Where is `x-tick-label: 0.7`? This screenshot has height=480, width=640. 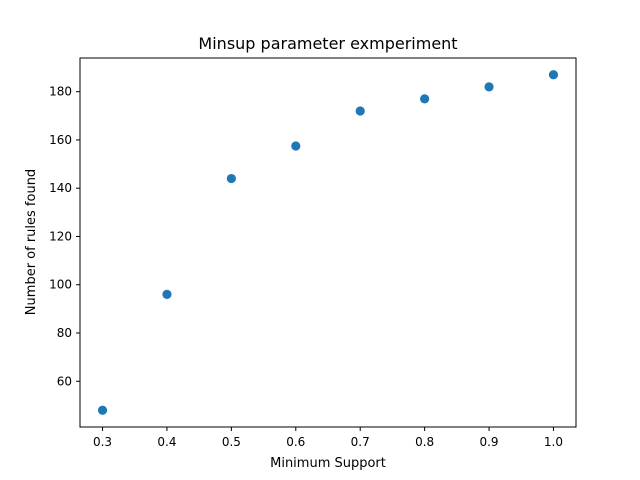
x-tick-label: 0.7 is located at coordinates (360, 442).